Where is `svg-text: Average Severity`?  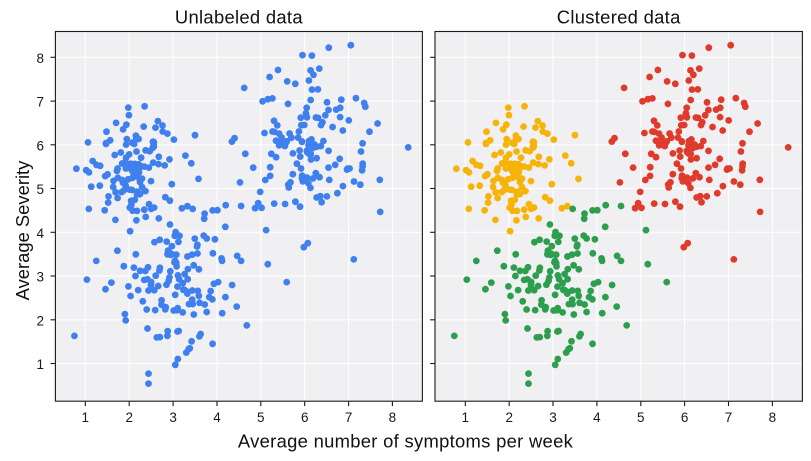 svg-text: Average Severity is located at coordinates (22, 230).